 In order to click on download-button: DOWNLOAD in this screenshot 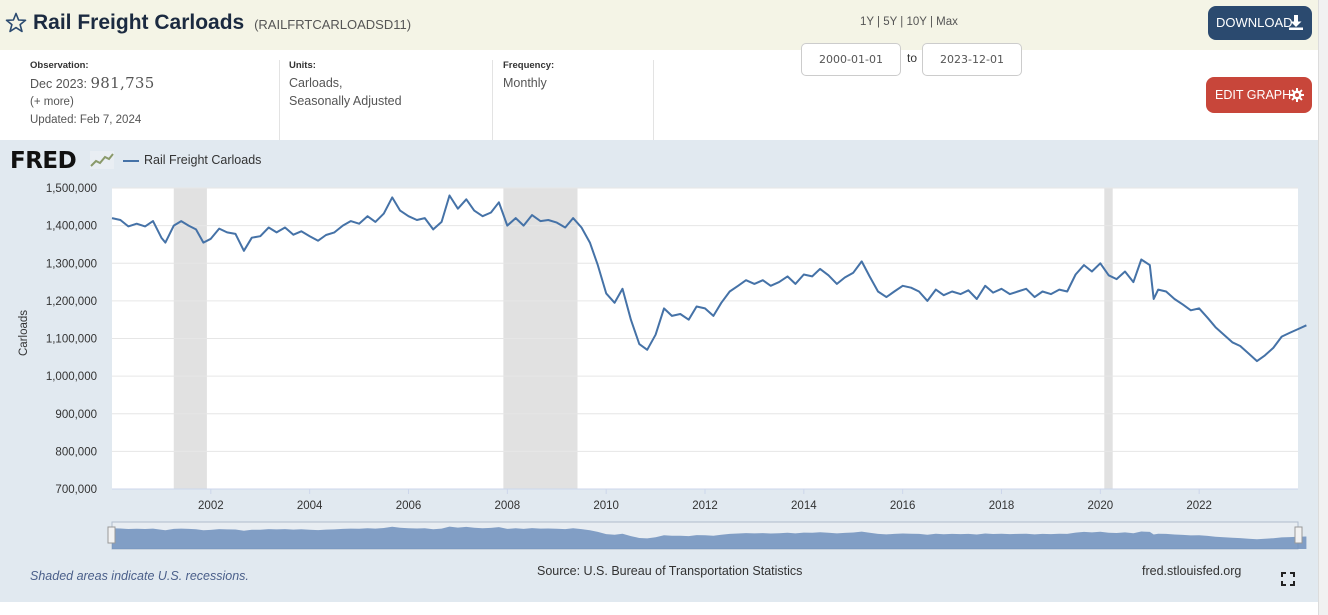, I will do `click(1260, 23)`.